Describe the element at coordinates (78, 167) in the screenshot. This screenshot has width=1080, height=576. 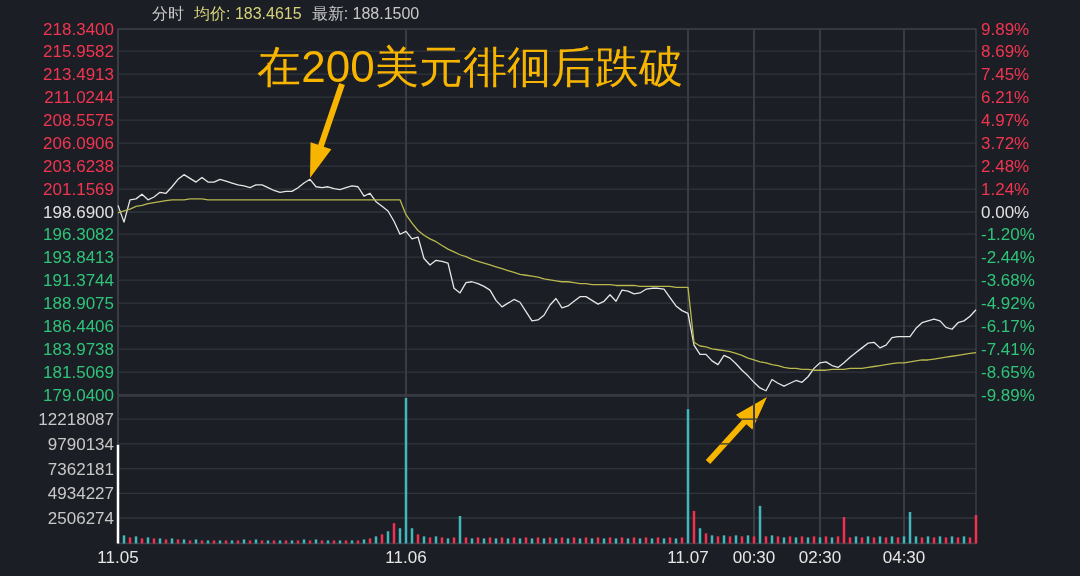
I see `y-tick-label: 203.6238` at that location.